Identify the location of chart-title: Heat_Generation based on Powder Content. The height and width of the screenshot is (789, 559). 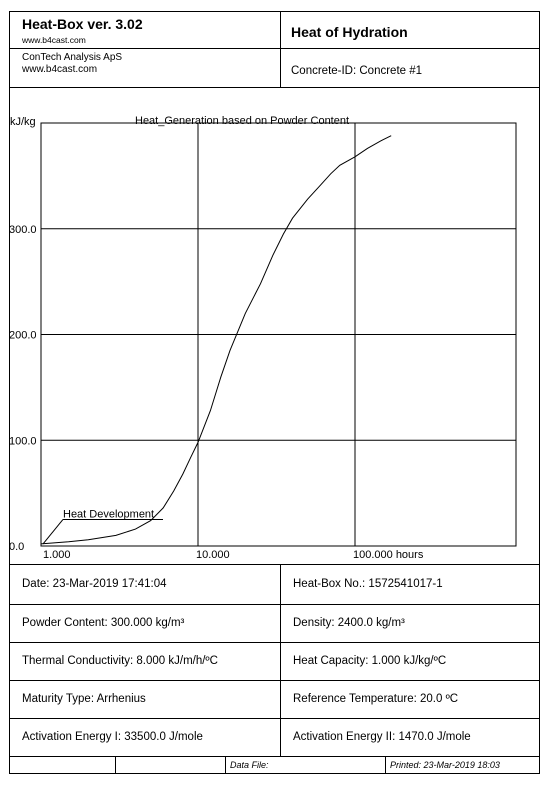
(242, 121).